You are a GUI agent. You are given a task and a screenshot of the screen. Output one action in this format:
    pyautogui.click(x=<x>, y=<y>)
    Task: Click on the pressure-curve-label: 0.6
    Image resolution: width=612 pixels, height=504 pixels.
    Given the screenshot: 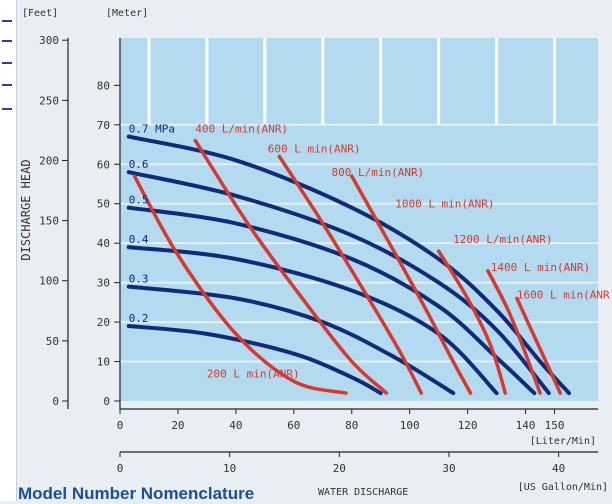 What is the action you would take?
    pyautogui.click(x=139, y=164)
    